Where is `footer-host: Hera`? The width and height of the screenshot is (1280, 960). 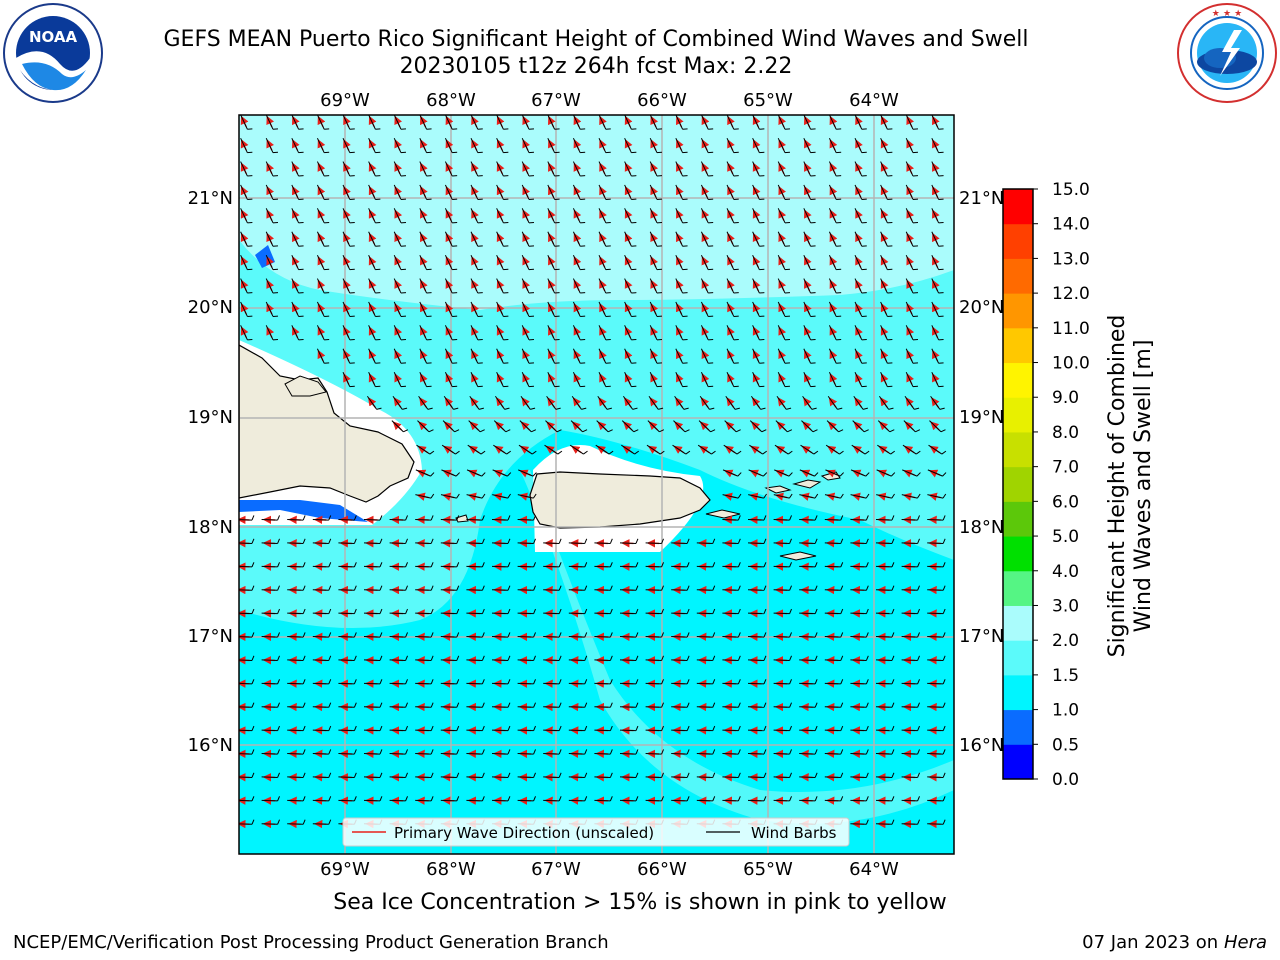
footer-host: Hera is located at coordinates (1245, 942).